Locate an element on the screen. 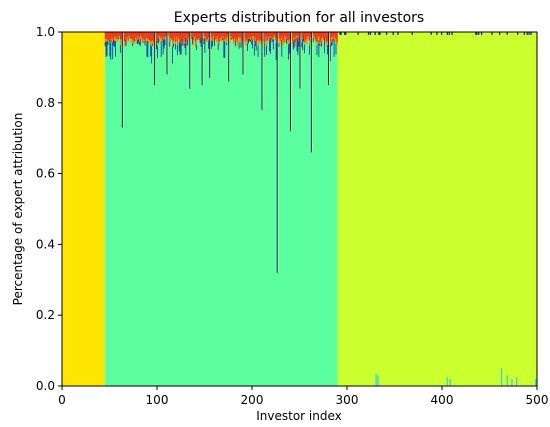  y-tick-label: 0.2 is located at coordinates (45, 315).